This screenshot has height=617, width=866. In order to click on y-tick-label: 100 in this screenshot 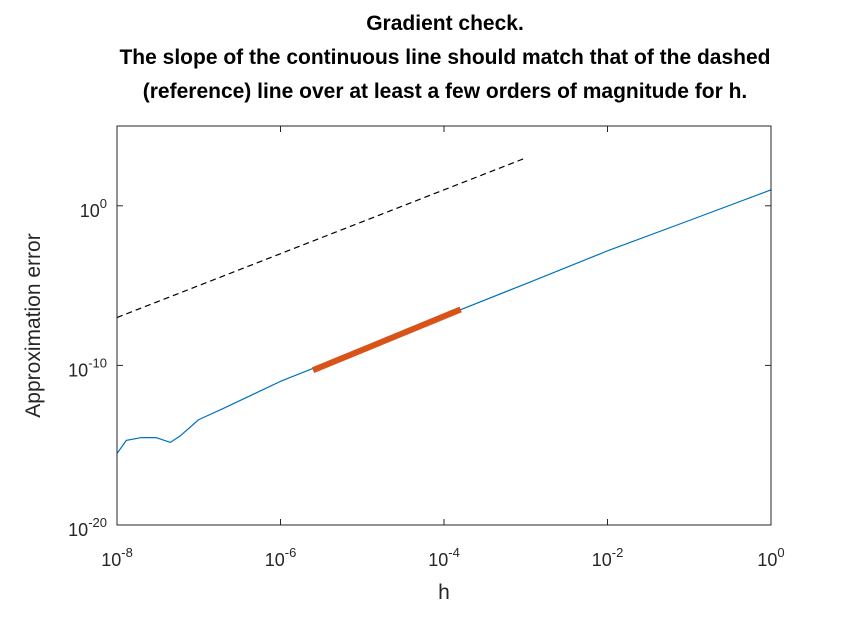, I will do `click(93, 208)`.